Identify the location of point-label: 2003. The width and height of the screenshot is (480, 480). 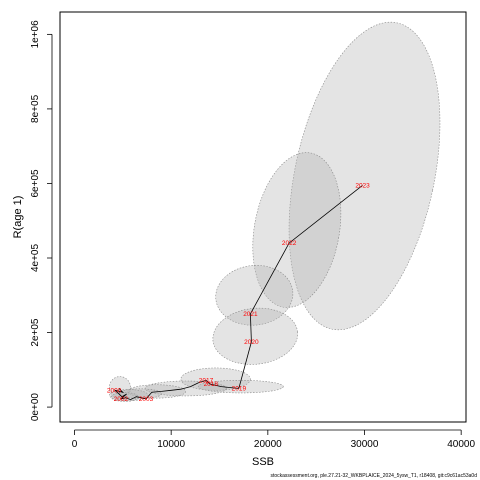
(146, 399).